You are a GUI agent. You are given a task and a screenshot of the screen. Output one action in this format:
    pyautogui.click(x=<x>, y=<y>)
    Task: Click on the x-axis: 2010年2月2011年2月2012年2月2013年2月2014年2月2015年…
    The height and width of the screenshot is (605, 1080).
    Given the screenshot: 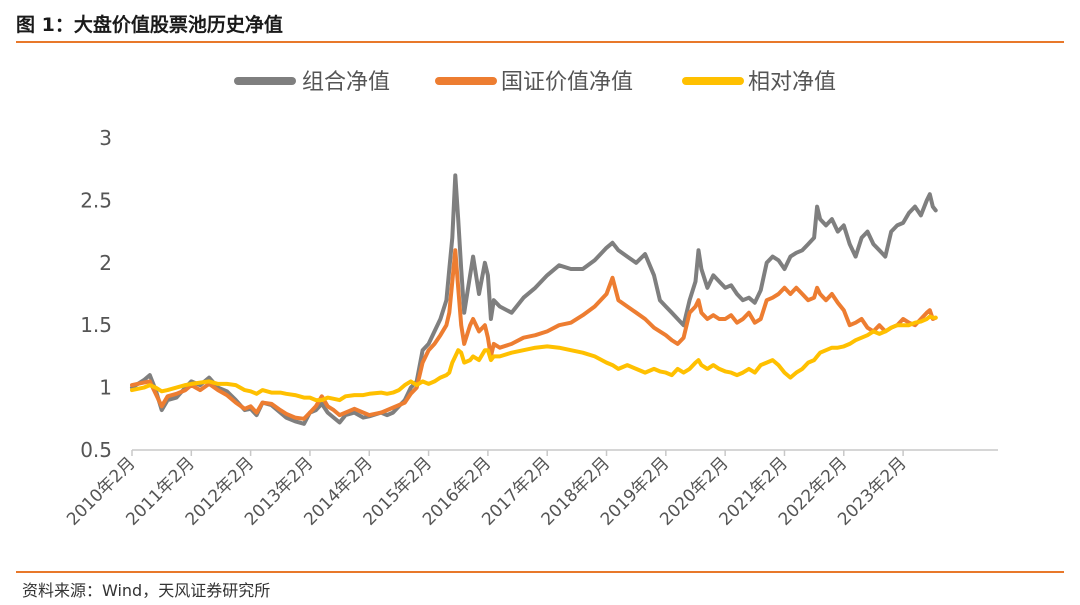 What is the action you would take?
    pyautogui.click(x=530, y=489)
    